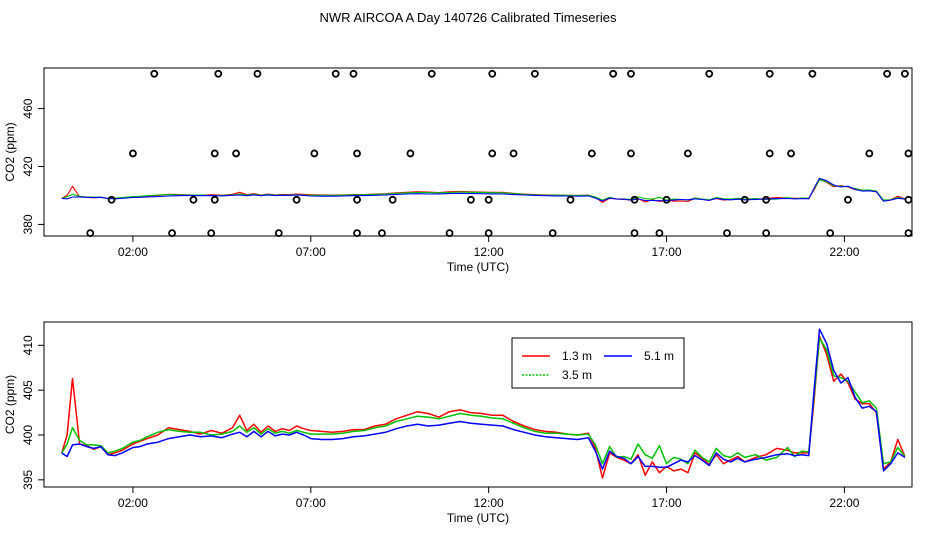 The height and width of the screenshot is (540, 936). I want to click on legend-box, so click(598, 363).